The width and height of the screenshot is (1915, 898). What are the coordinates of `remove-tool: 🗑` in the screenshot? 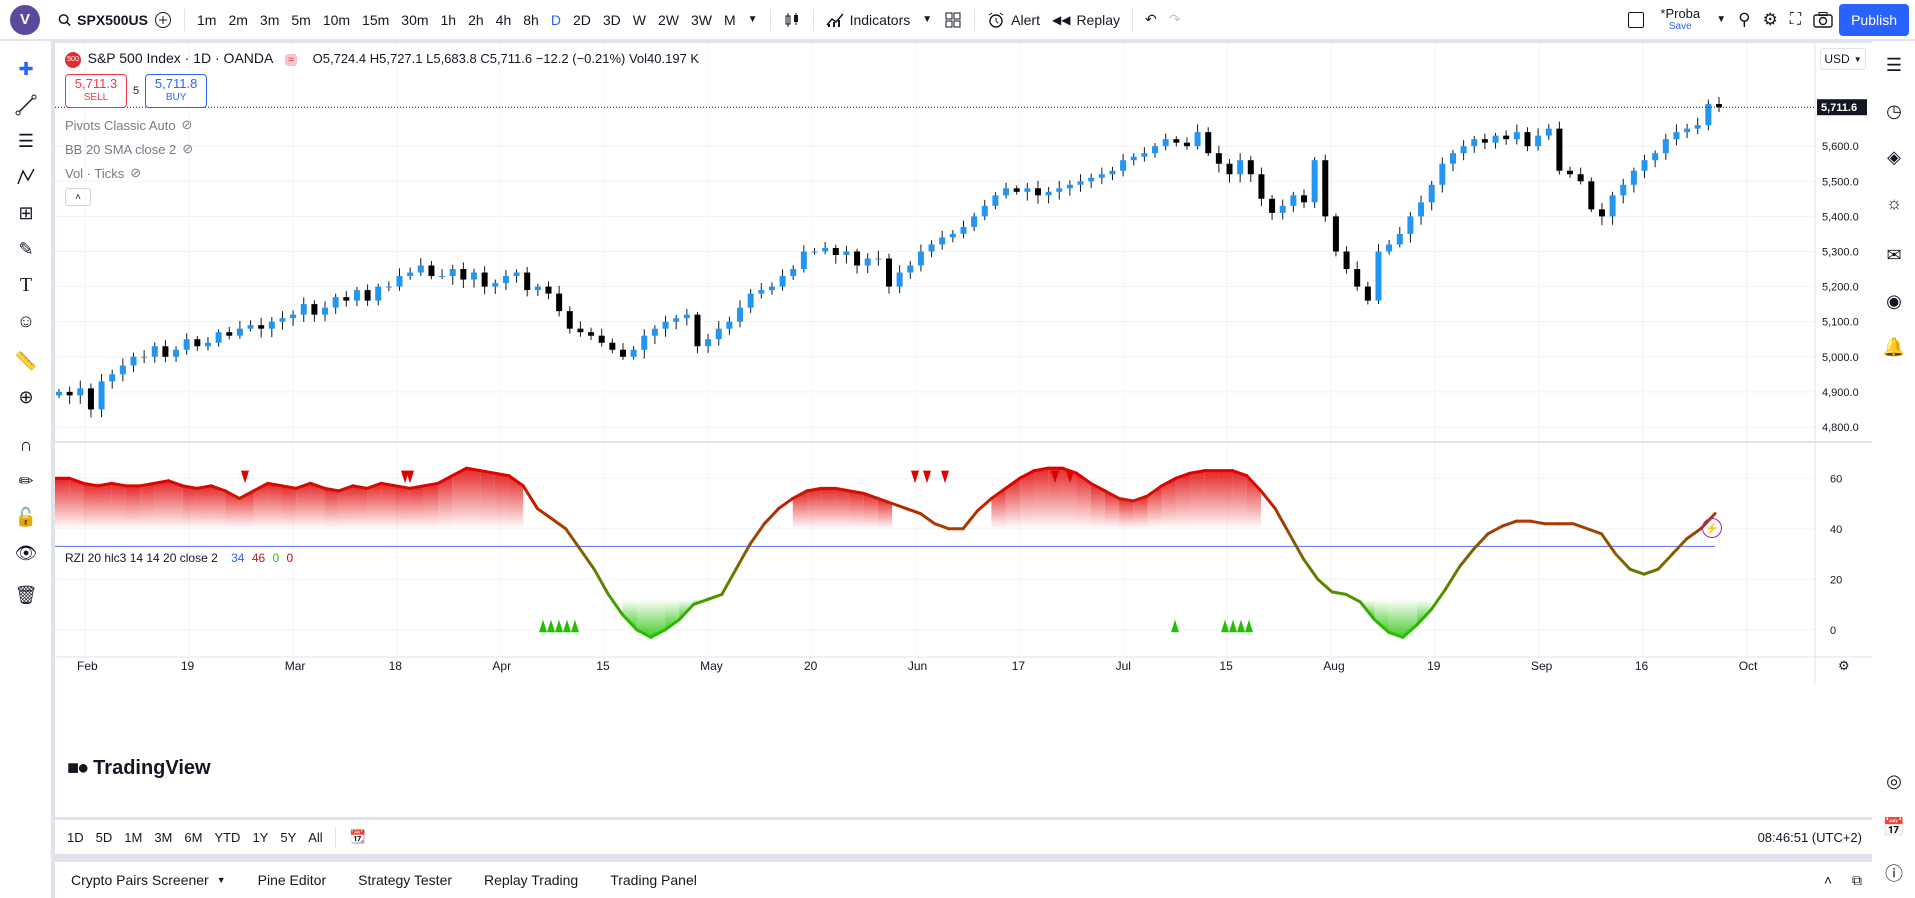 It's located at (26, 595).